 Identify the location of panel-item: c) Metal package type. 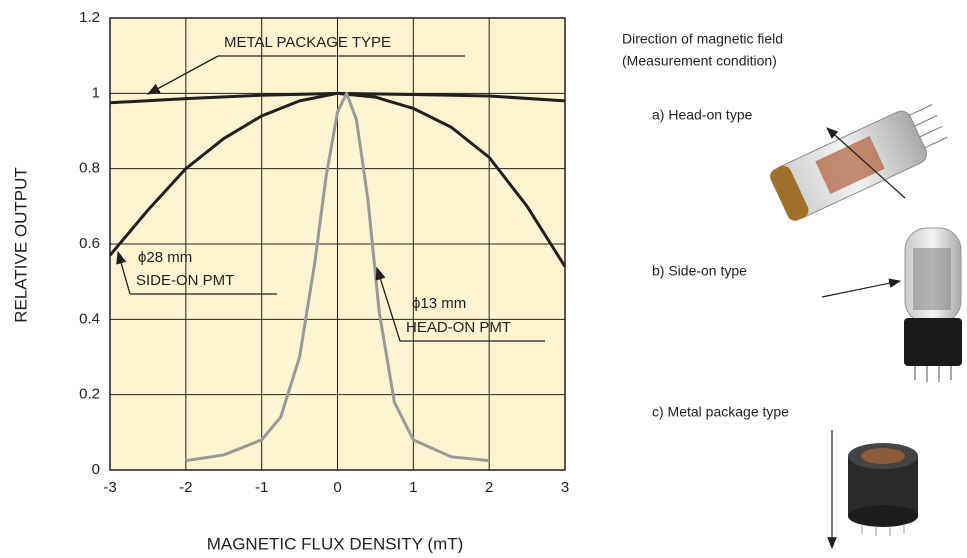
(720, 412).